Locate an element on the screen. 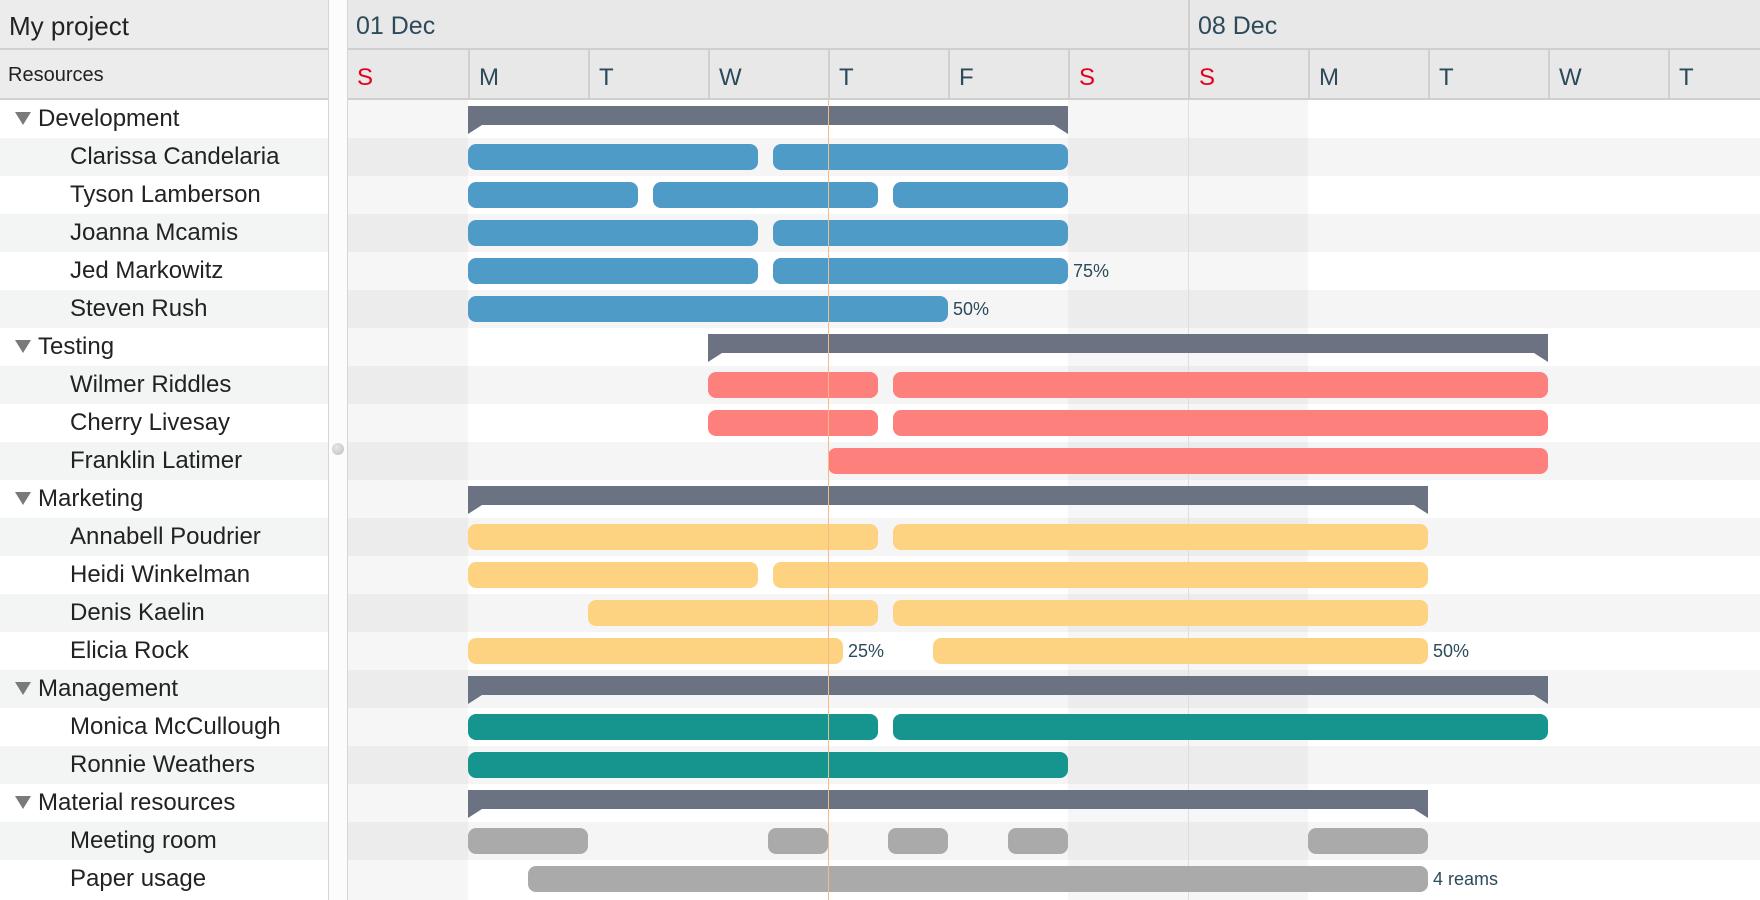 The height and width of the screenshot is (900, 1760). resource-name: Joanna Mcamis is located at coordinates (154, 232).